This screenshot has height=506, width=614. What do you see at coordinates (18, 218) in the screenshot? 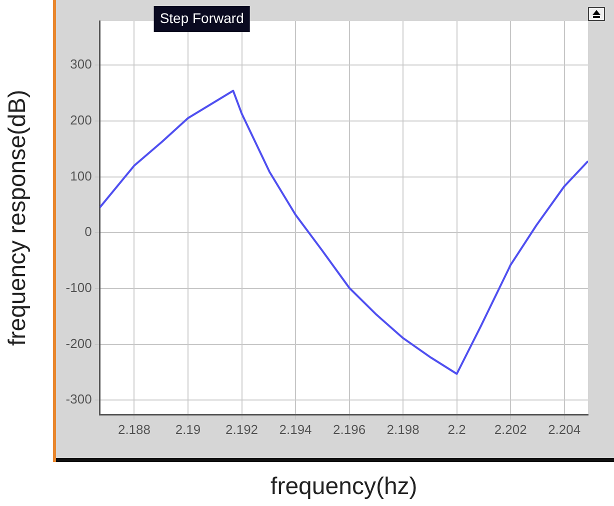
I see `y-axis-title: frequency response(dB)` at bounding box center [18, 218].